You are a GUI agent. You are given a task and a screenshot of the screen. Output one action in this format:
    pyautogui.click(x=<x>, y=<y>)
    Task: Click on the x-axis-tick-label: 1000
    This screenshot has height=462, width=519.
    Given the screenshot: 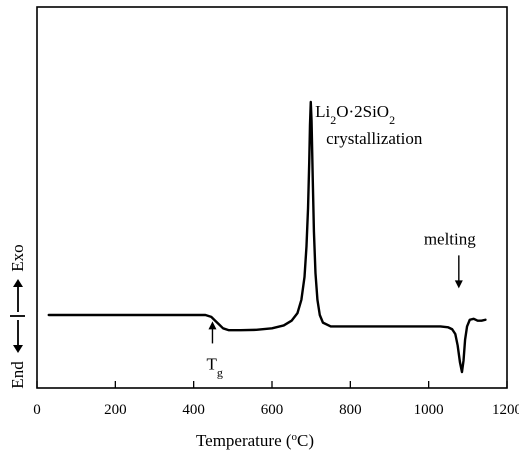 What is the action you would take?
    pyautogui.click(x=429, y=410)
    